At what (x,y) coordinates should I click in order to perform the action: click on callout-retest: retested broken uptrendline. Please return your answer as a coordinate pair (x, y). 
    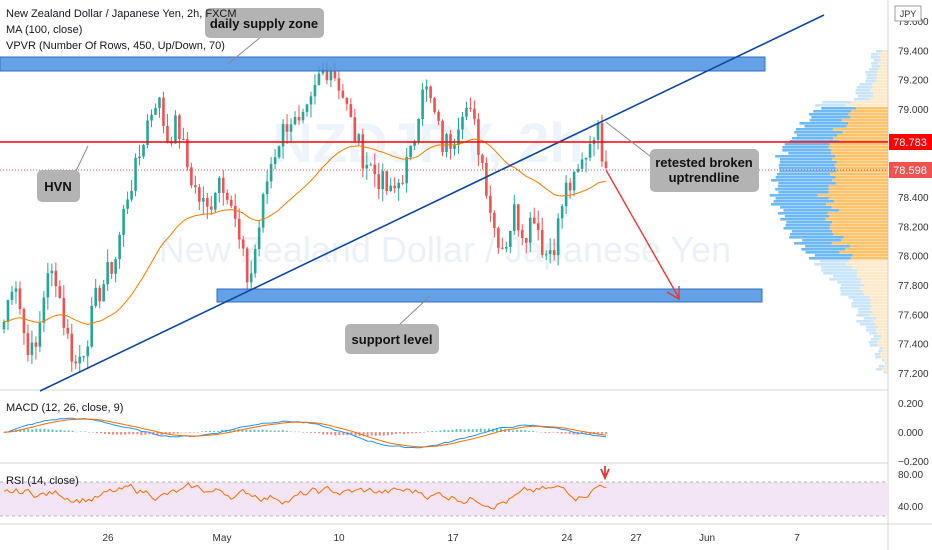
    Looking at the image, I should click on (704, 170).